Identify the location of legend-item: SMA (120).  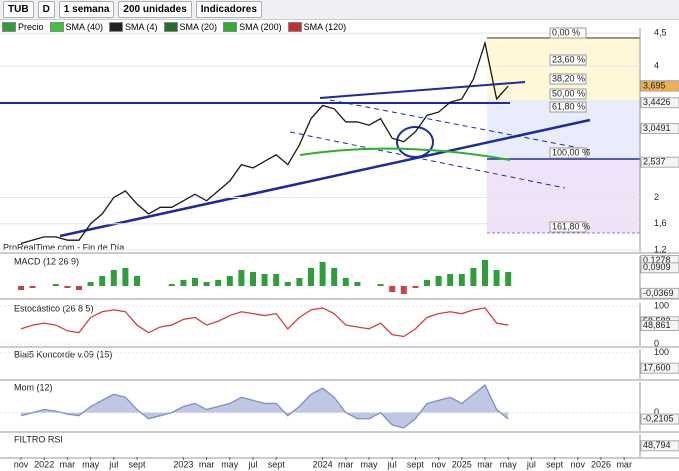
(317, 27).